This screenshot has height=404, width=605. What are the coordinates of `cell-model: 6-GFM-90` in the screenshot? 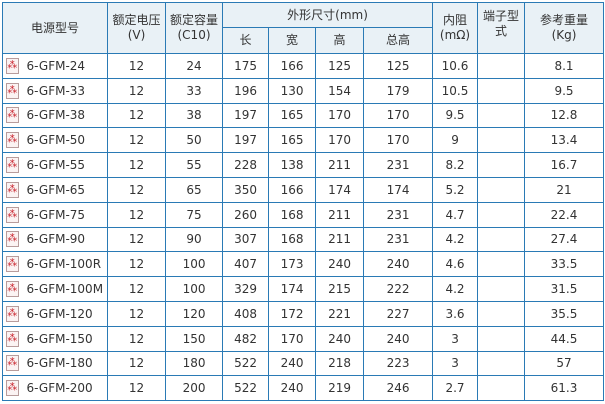 It's located at (65, 239).